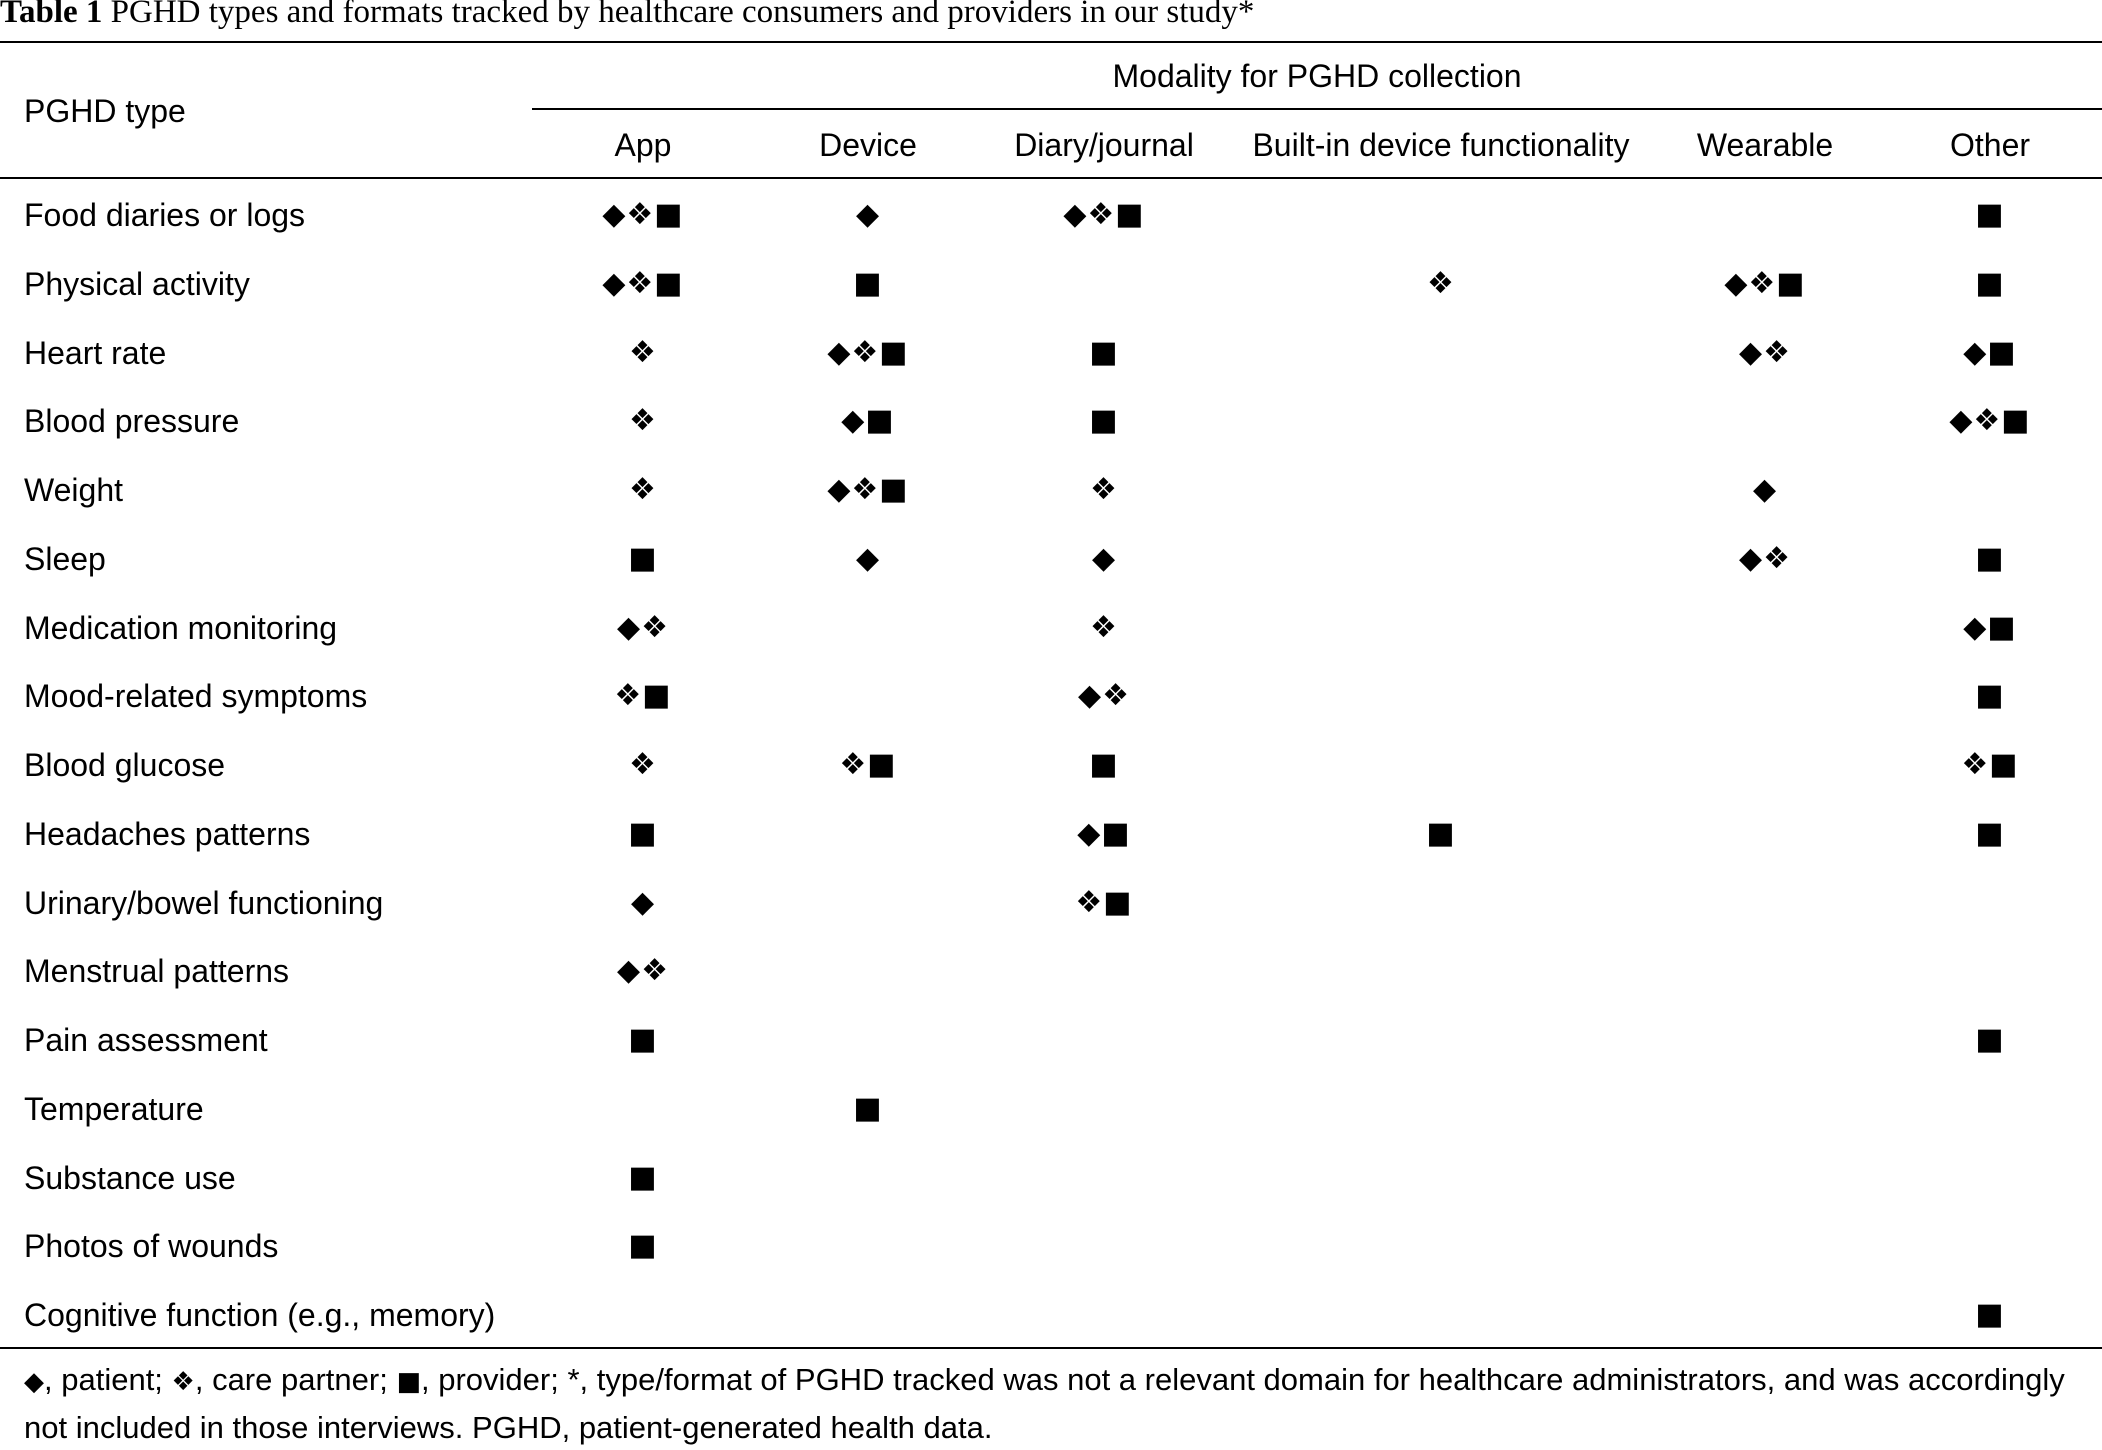 This screenshot has width=2102, height=1450. I want to click on table-row: Blood pressure ❖ ◆■ ■ ◆❖■, so click(1051, 436).